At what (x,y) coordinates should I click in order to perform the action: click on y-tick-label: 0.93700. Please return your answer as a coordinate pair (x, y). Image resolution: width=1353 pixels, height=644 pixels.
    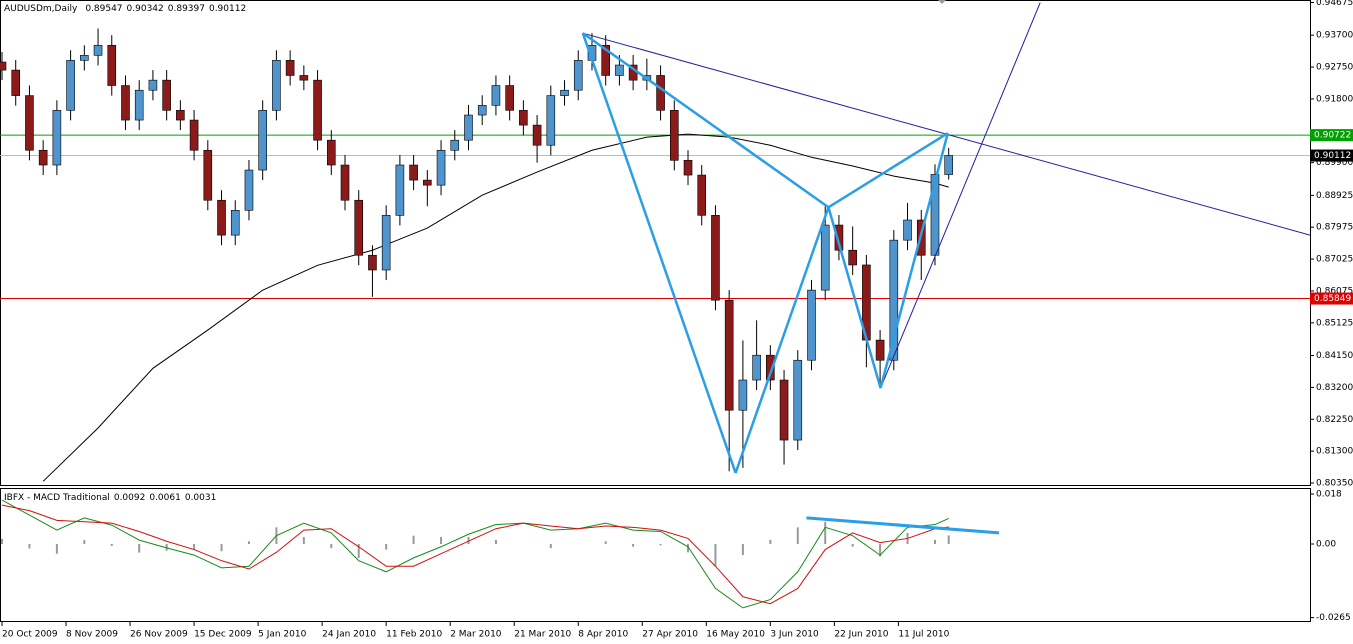
    Looking at the image, I should click on (1334, 36).